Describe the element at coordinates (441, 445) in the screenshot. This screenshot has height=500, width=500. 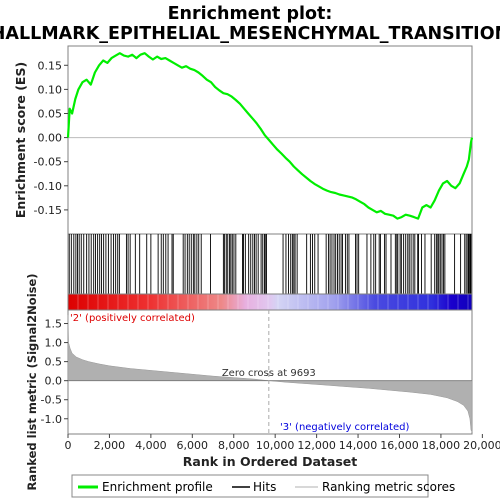
I see `metric-x-tick-label: 18,000` at that location.